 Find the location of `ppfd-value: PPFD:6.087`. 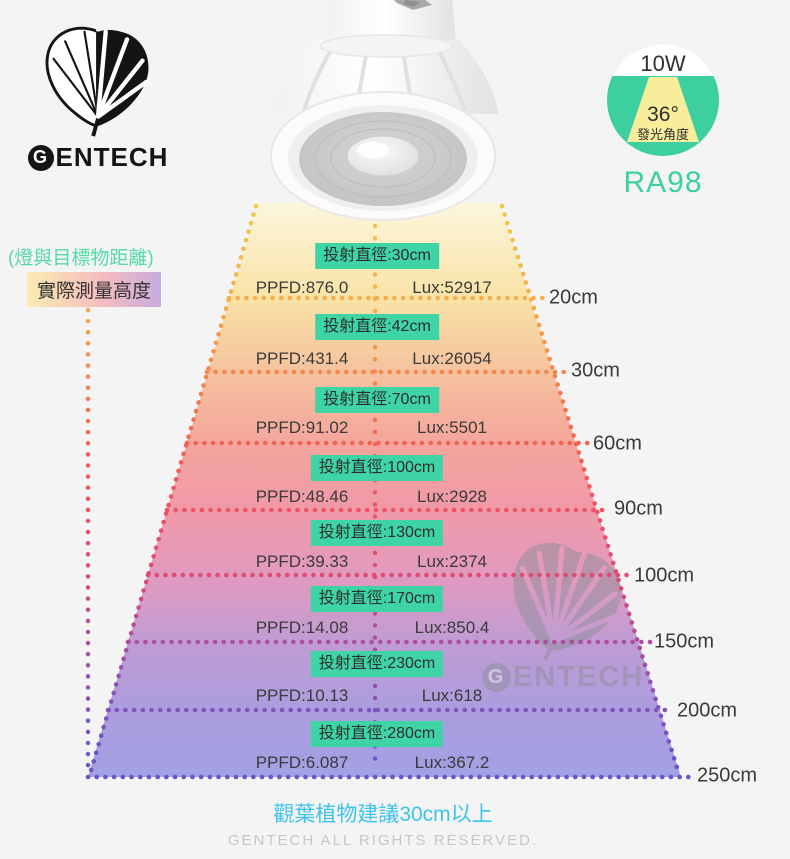

ppfd-value: PPFD:6.087 is located at coordinates (302, 762).